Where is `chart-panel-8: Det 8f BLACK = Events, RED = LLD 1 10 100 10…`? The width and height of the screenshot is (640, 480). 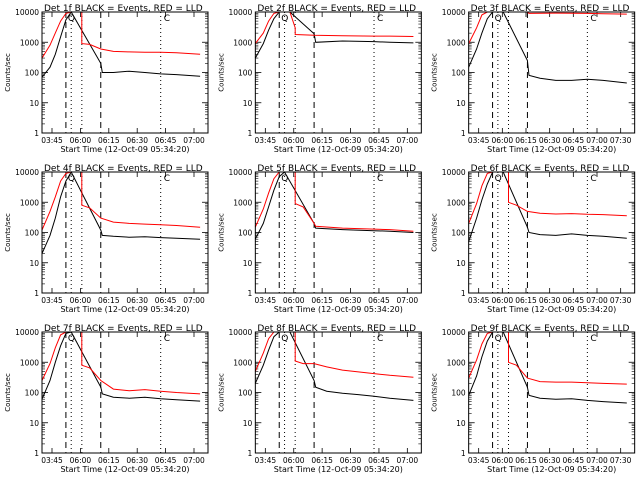
chart-panel-8: Det 8f BLACK = Events, RED = LLD 1 10 100 10… is located at coordinates (319, 399).